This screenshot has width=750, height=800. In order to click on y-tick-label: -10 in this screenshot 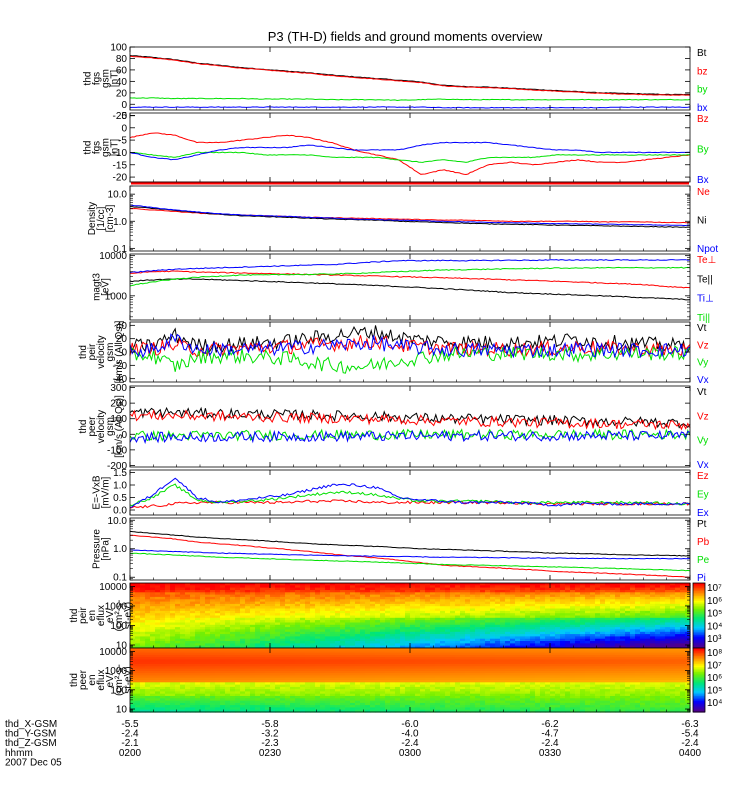, I will do `click(120, 153)`.